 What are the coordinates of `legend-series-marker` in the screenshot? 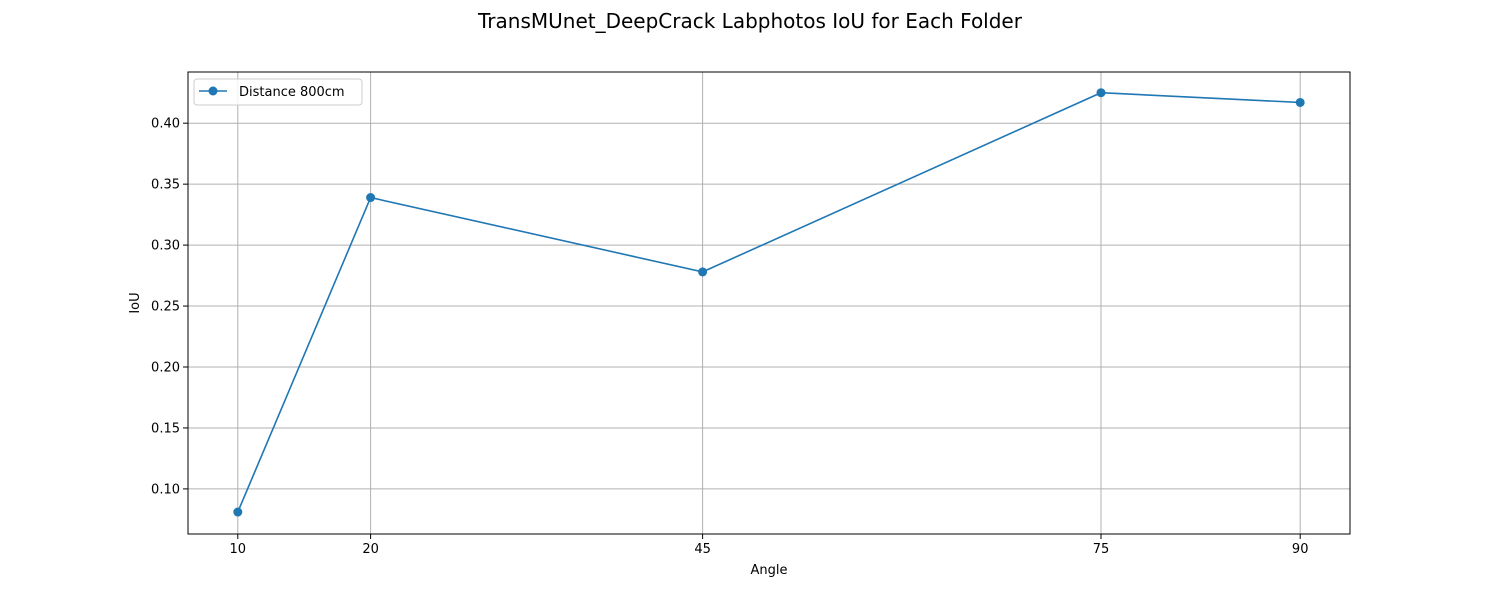 It's located at (213, 91).